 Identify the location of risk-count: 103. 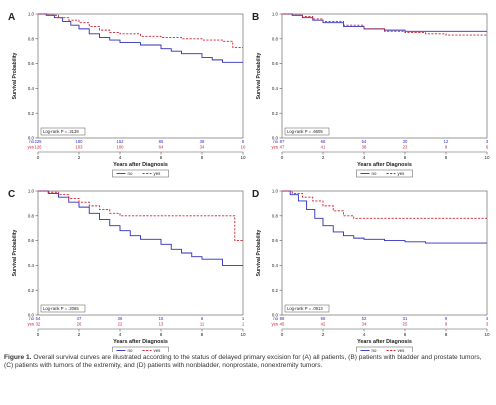
(80, 147).